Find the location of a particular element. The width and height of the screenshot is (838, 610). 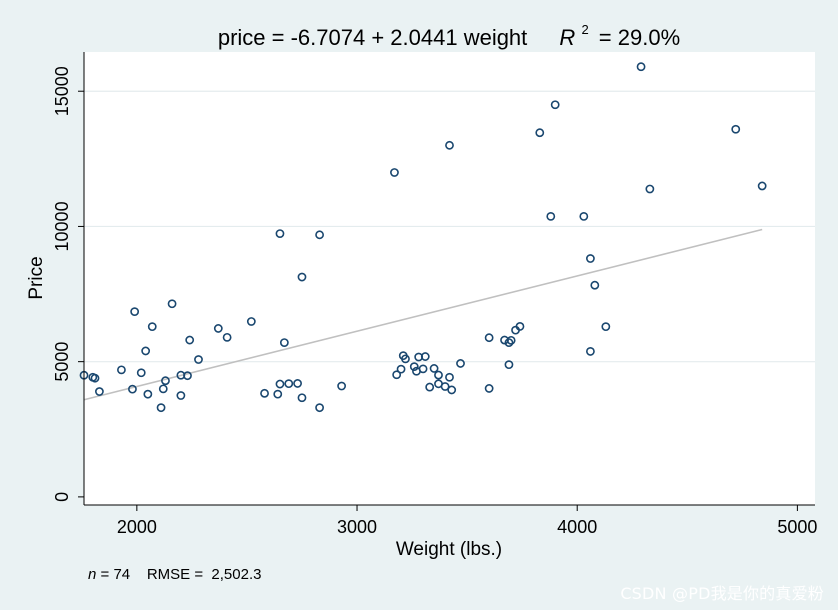

y-tick-label: 10000 is located at coordinates (62, 226).